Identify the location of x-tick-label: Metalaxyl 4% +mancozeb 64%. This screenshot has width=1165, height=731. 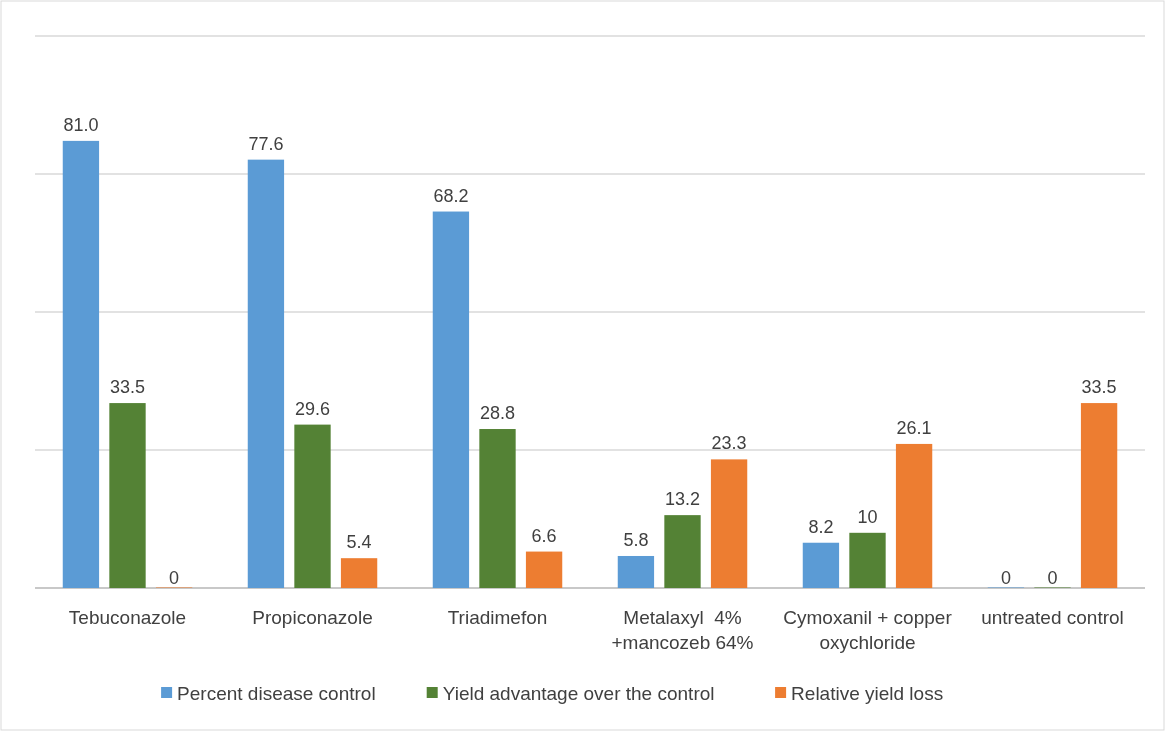
(682, 630).